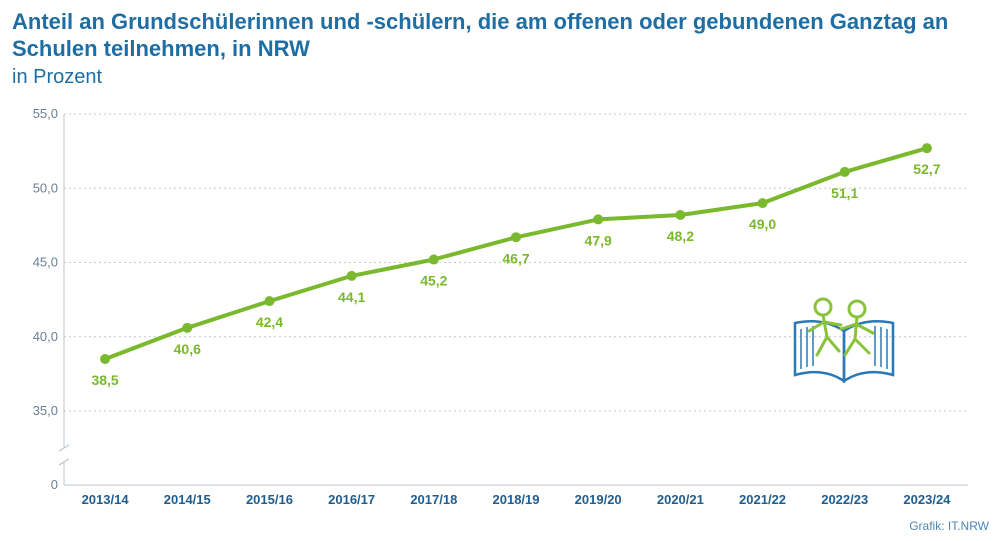 The width and height of the screenshot is (999, 541). I want to click on x-tick-label: 2016/17, so click(351, 499).